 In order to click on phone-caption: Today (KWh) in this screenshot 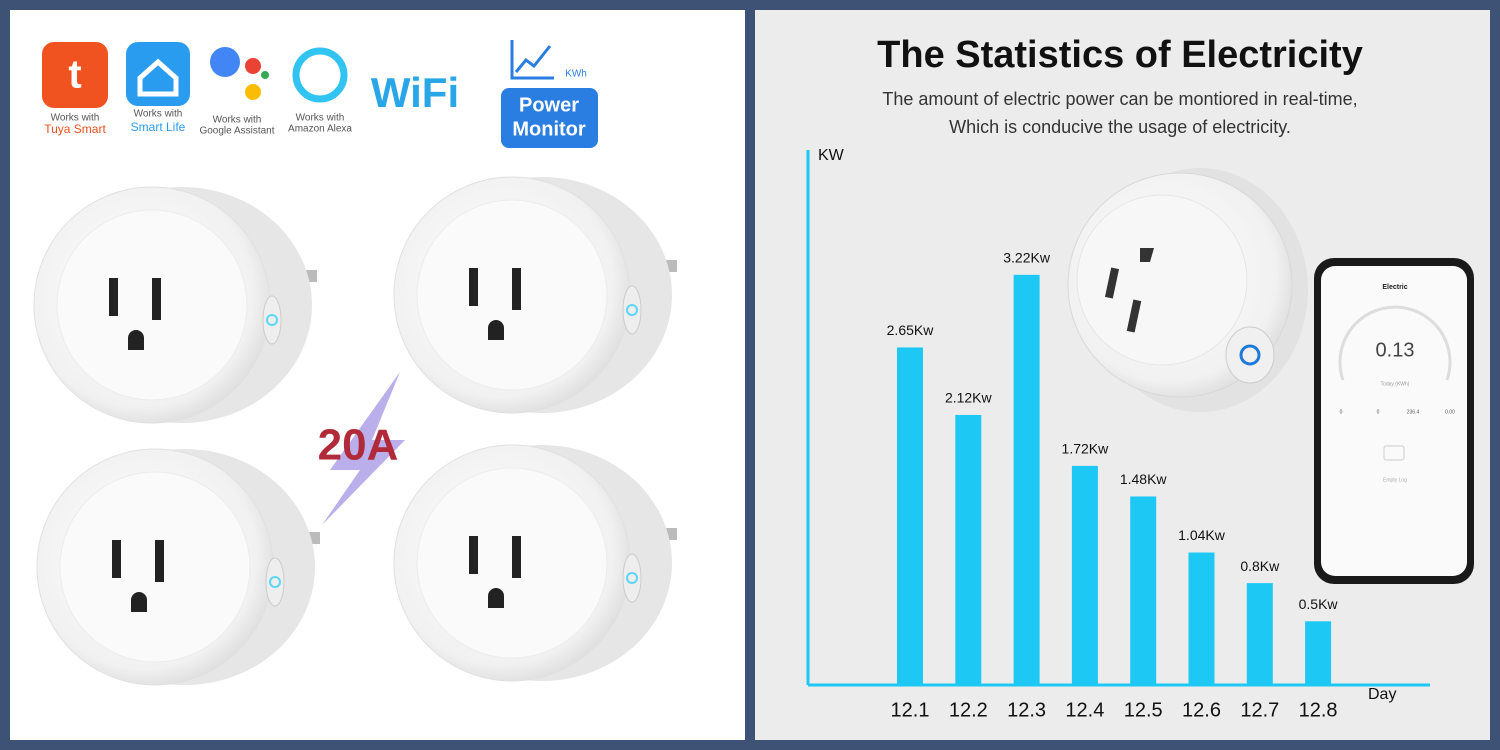, I will do `click(1395, 384)`.